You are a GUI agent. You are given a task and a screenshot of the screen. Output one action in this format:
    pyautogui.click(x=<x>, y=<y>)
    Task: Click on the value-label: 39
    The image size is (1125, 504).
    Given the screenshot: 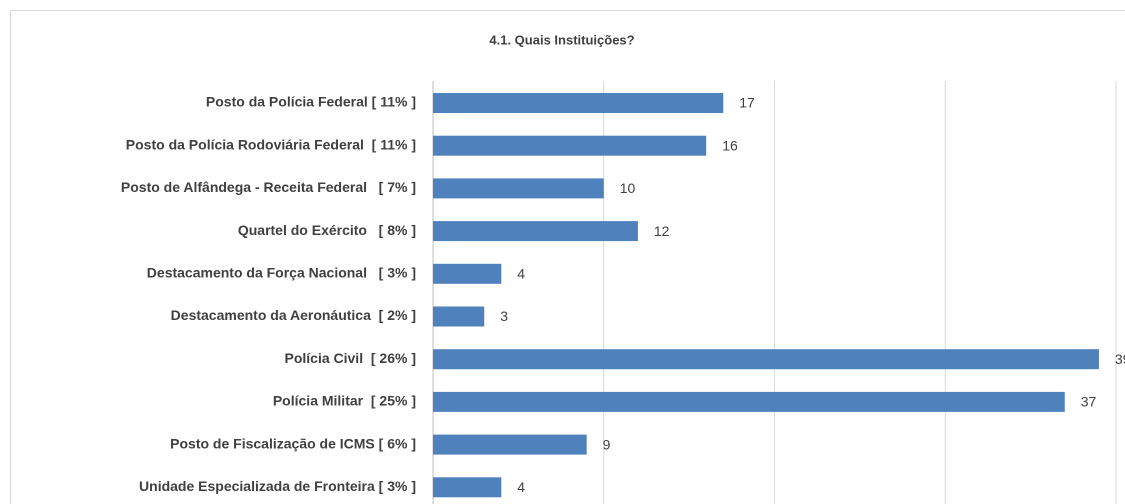 What is the action you would take?
    pyautogui.click(x=1120, y=359)
    